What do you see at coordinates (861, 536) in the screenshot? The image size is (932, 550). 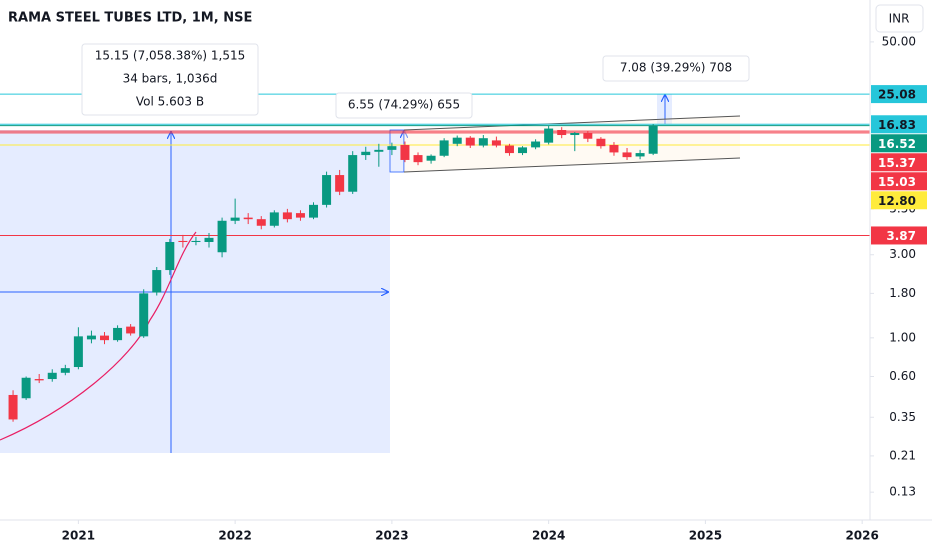 I see `x-tick-label: 2026` at bounding box center [861, 536].